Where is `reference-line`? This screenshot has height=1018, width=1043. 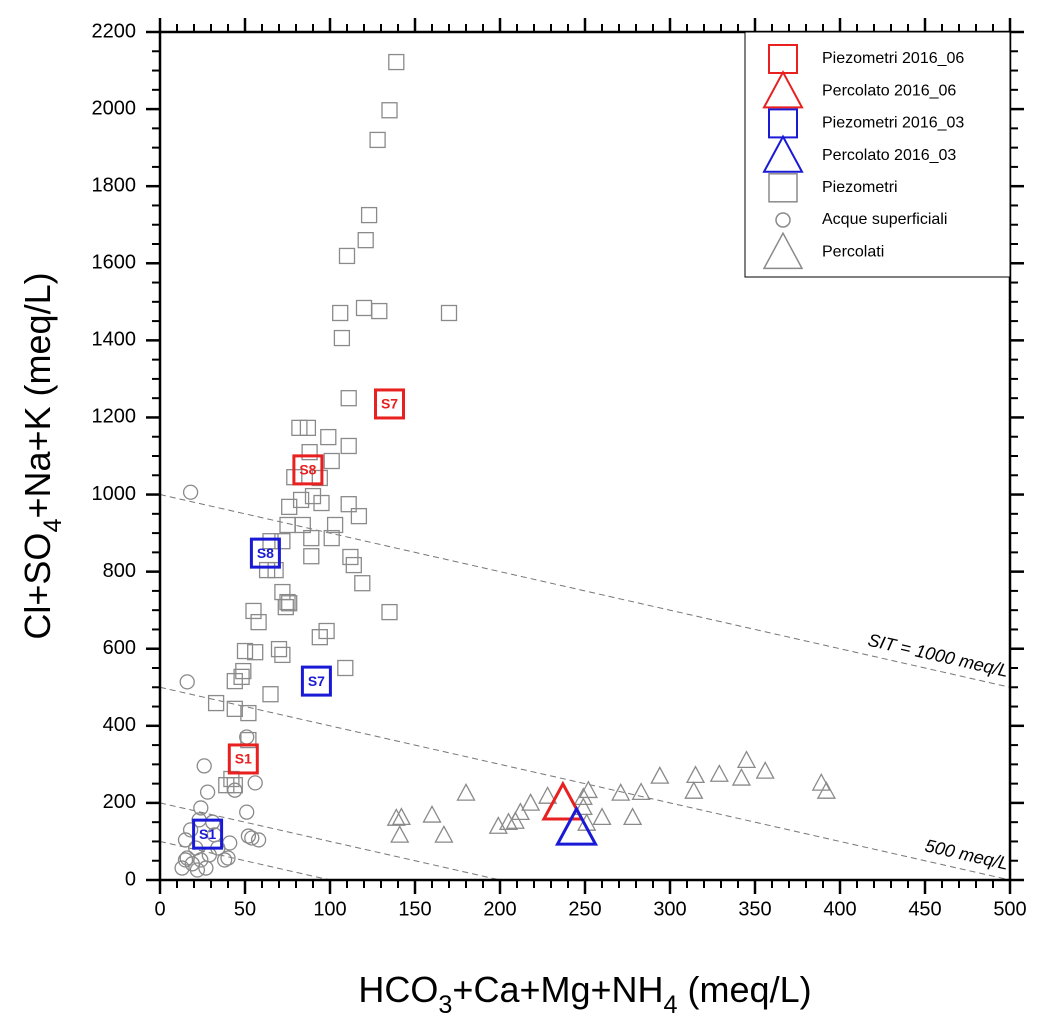
reference-line is located at coordinates (245, 860).